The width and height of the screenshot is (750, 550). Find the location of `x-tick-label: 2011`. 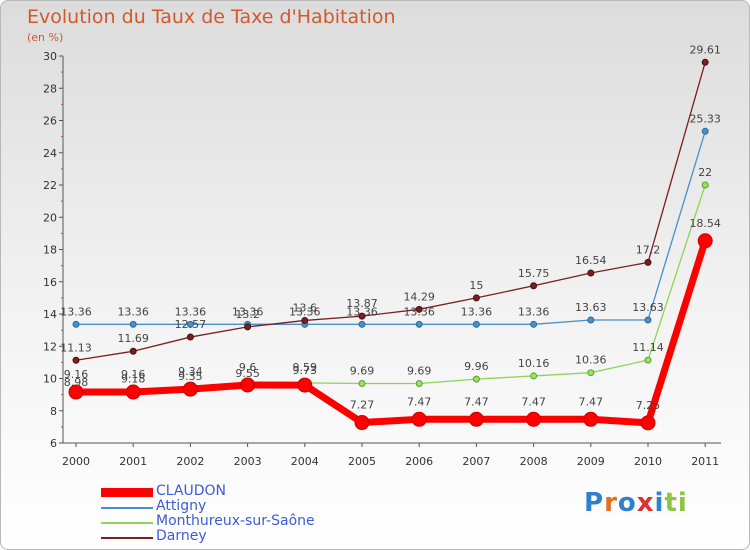

x-tick-label: 2011 is located at coordinates (705, 461).